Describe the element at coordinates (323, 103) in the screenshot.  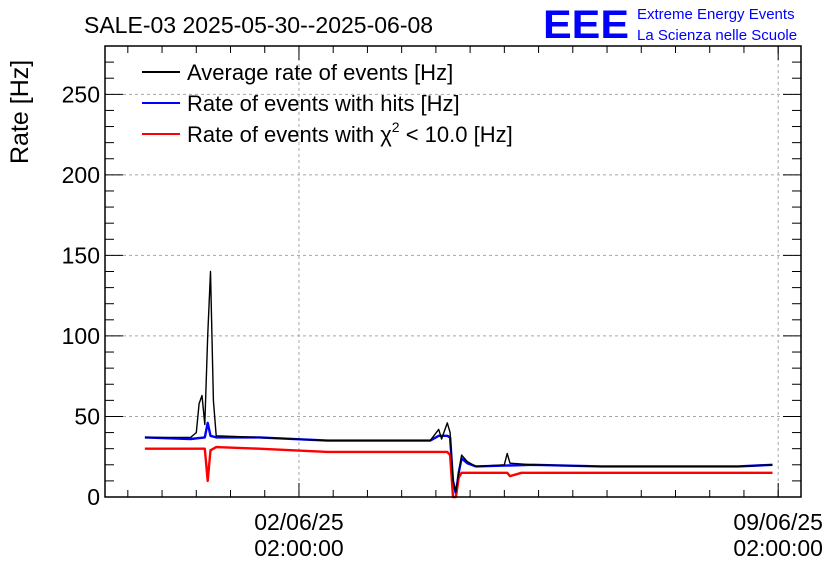
I see `legend-label-hits: Rate of events with hits [Hz]` at that location.